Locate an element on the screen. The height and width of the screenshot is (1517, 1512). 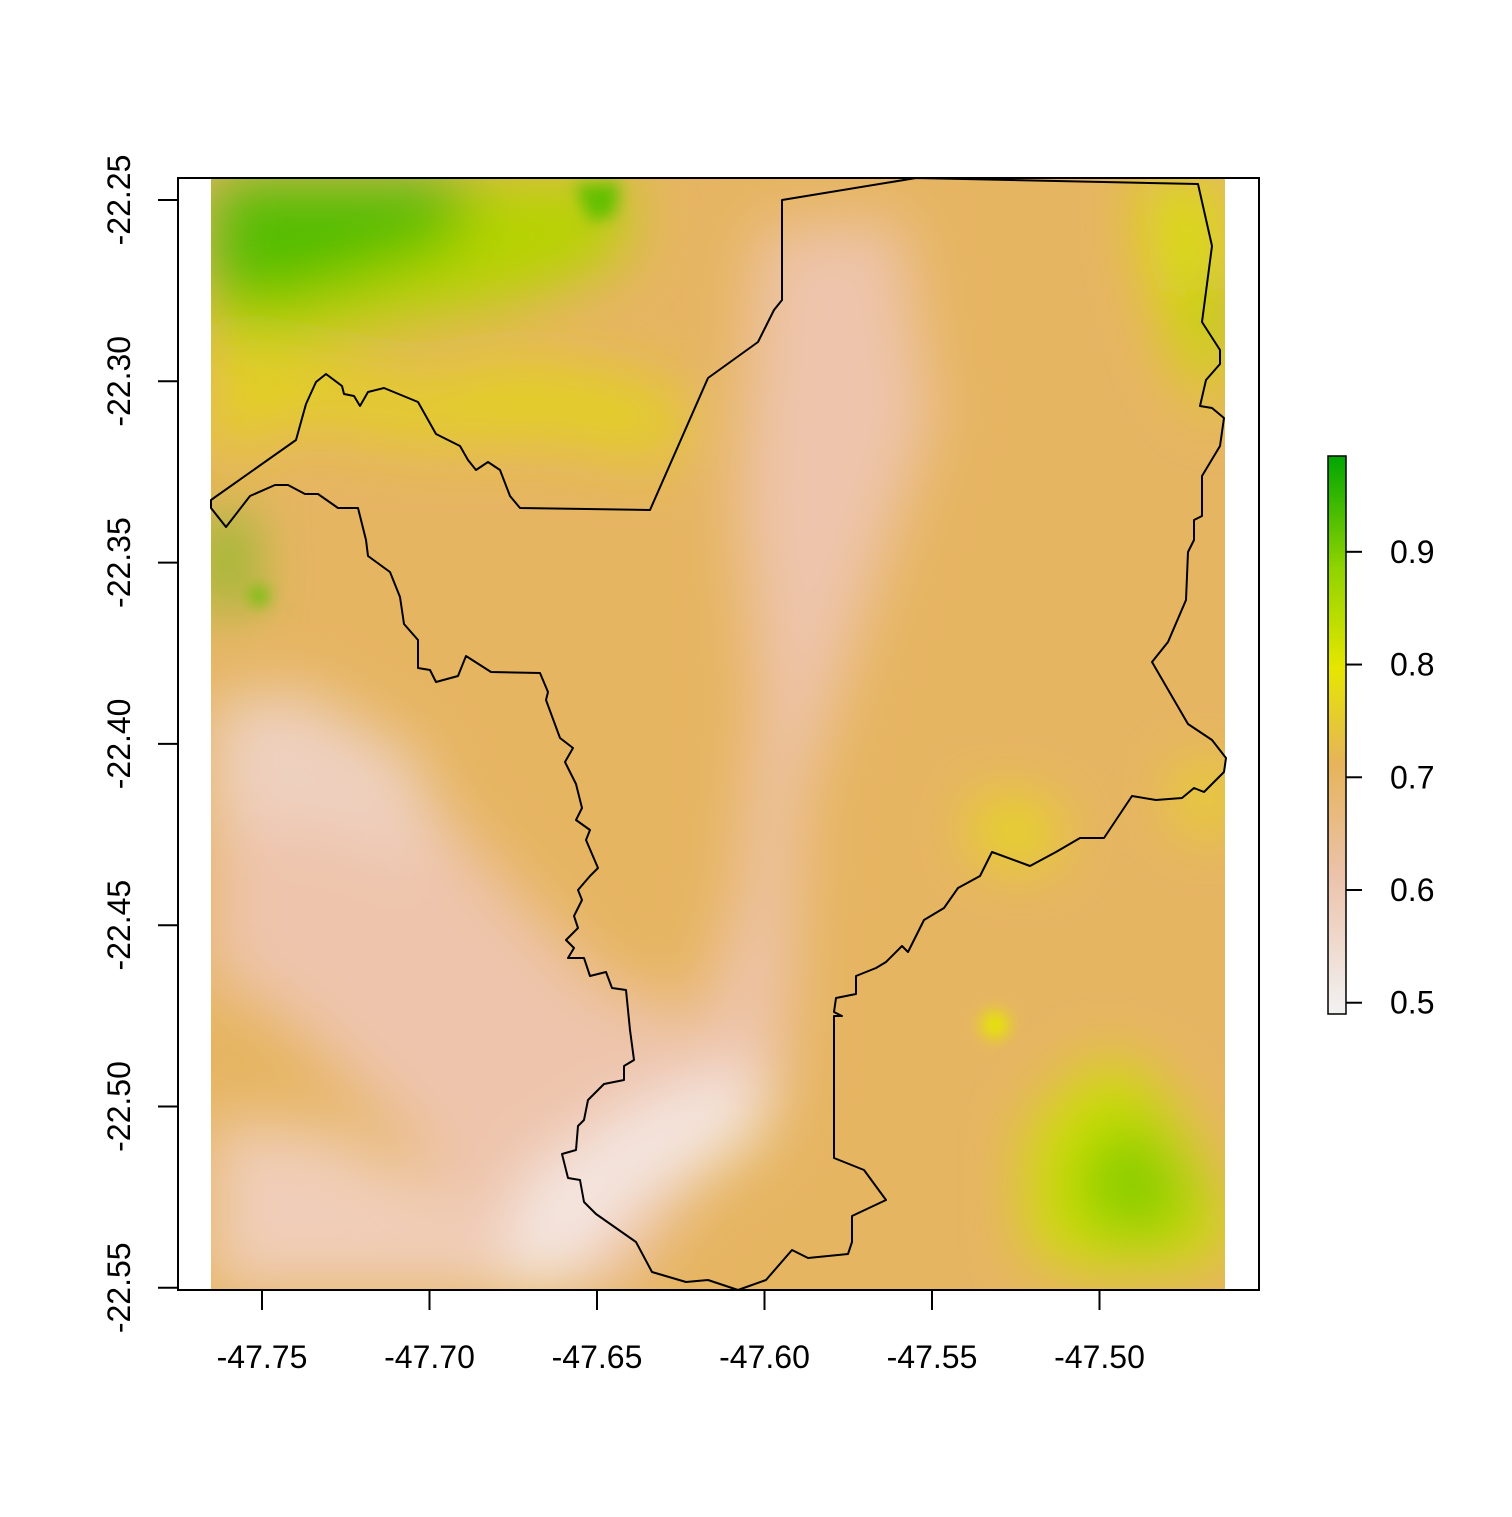
y-tick-label: -22.25 is located at coordinates (119, 200).